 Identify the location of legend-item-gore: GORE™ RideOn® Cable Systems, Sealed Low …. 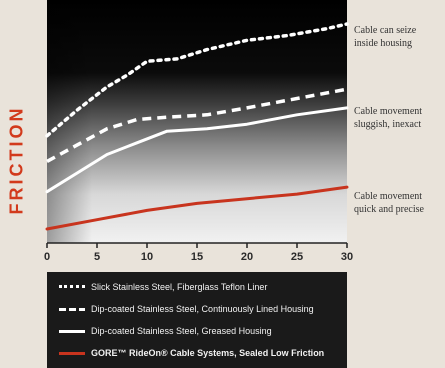
(191, 353).